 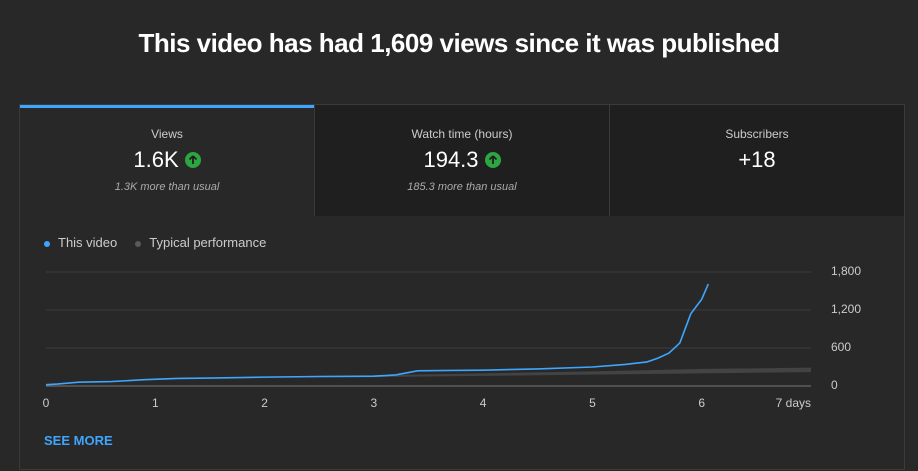 I want to click on x-tick-label: 5, so click(x=592, y=403).